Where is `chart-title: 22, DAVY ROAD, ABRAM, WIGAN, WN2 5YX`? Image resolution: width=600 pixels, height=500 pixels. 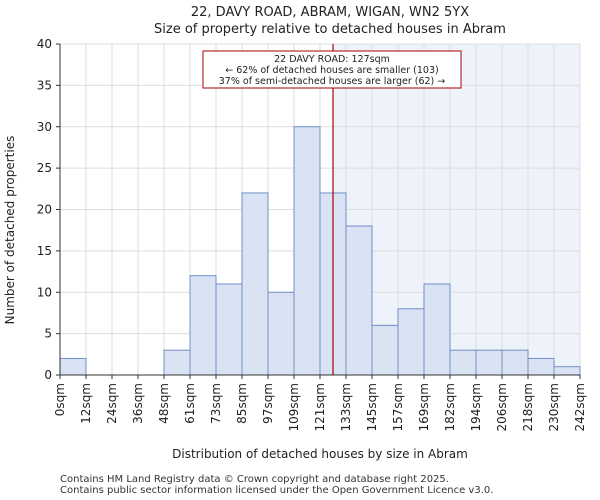 chart-title: 22, DAVY ROAD, ABRAM, WIGAN, WN2 5YX is located at coordinates (330, 12).